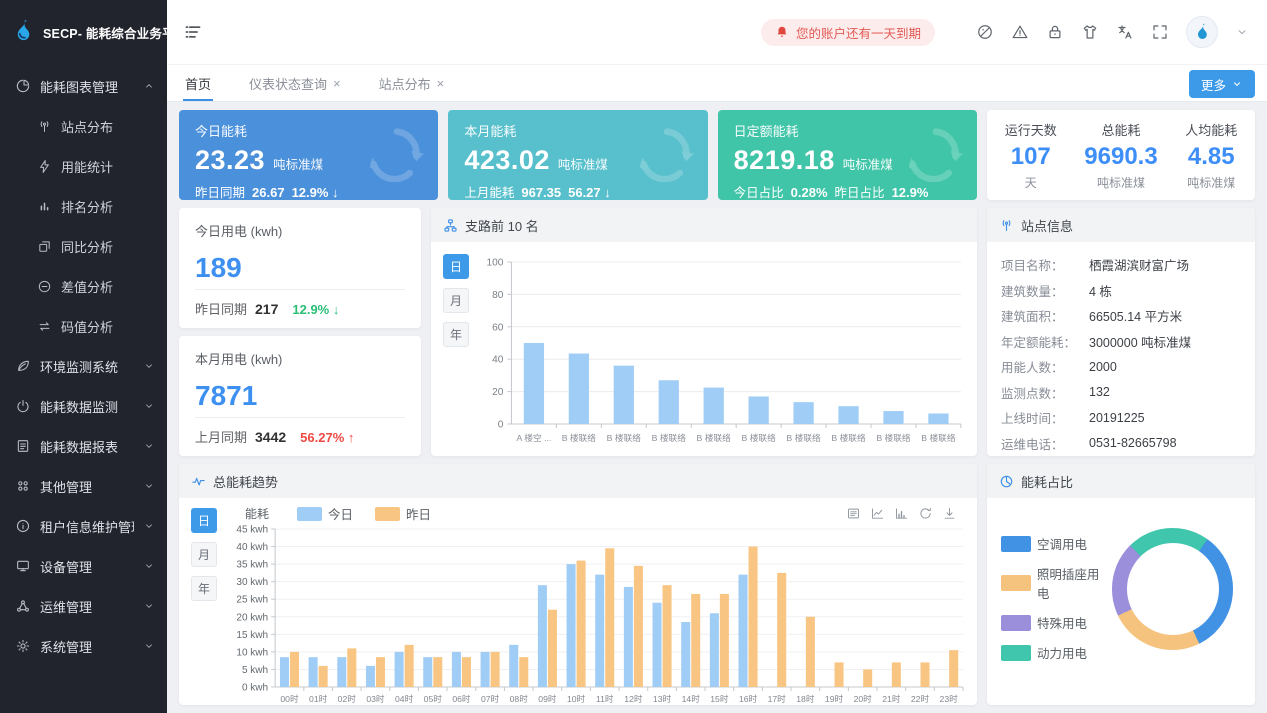 Image resolution: width=1267 pixels, height=713 pixels. Describe the element at coordinates (315, 192) in the screenshot. I see `kpi-sub-text: 12.9% ↓` at that location.